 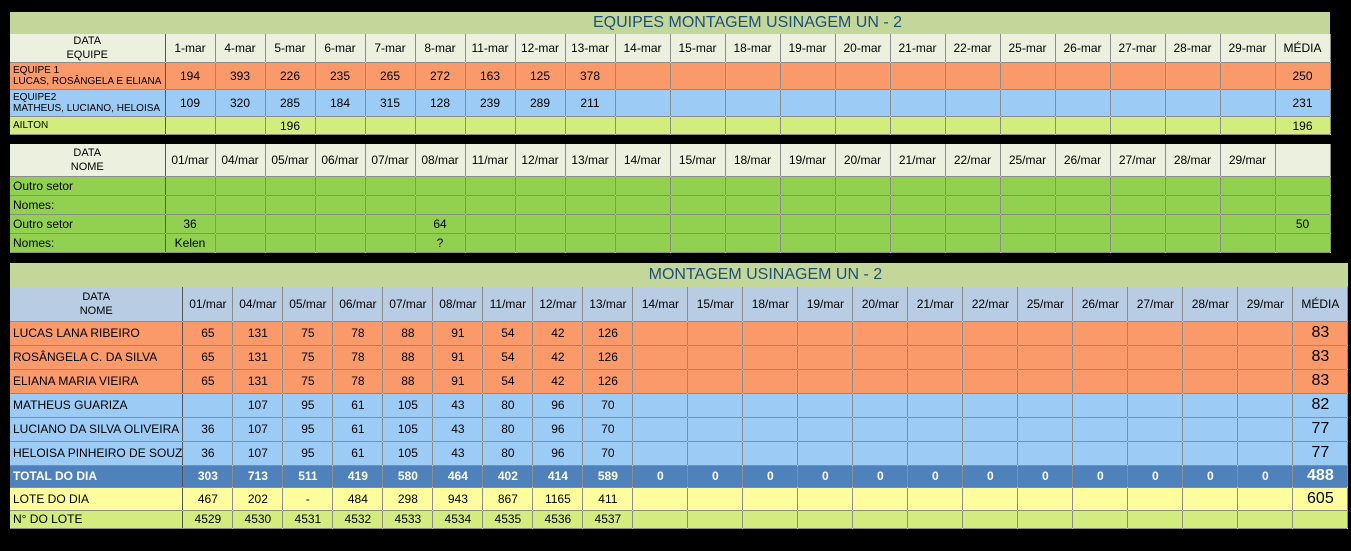 I want to click on value-cell: 61, so click(x=358, y=405).